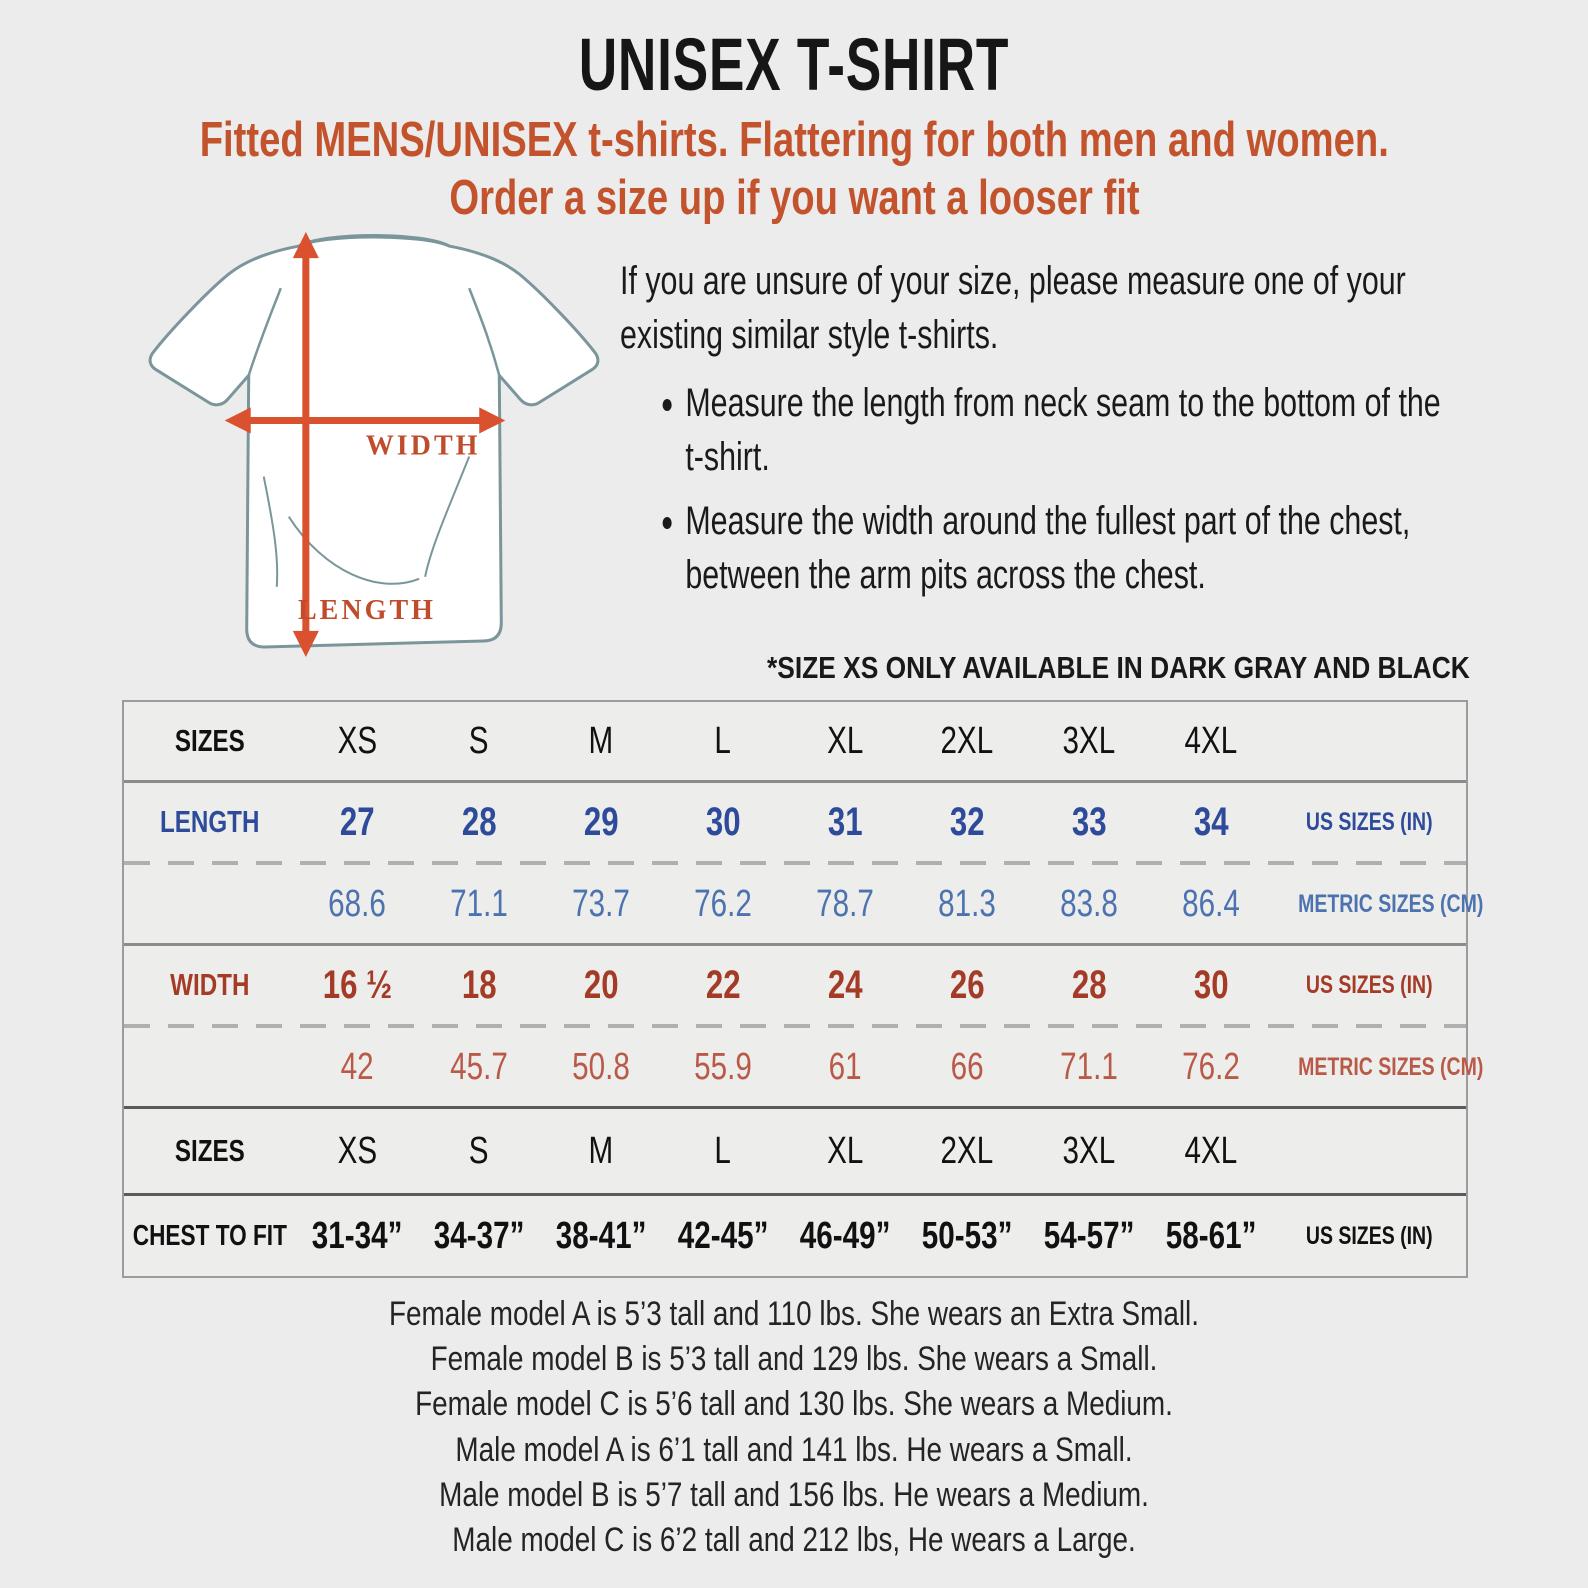 The width and height of the screenshot is (1588, 1588). Describe the element at coordinates (601, 1066) in the screenshot. I see `width-cm-cell: 50.8` at that location.